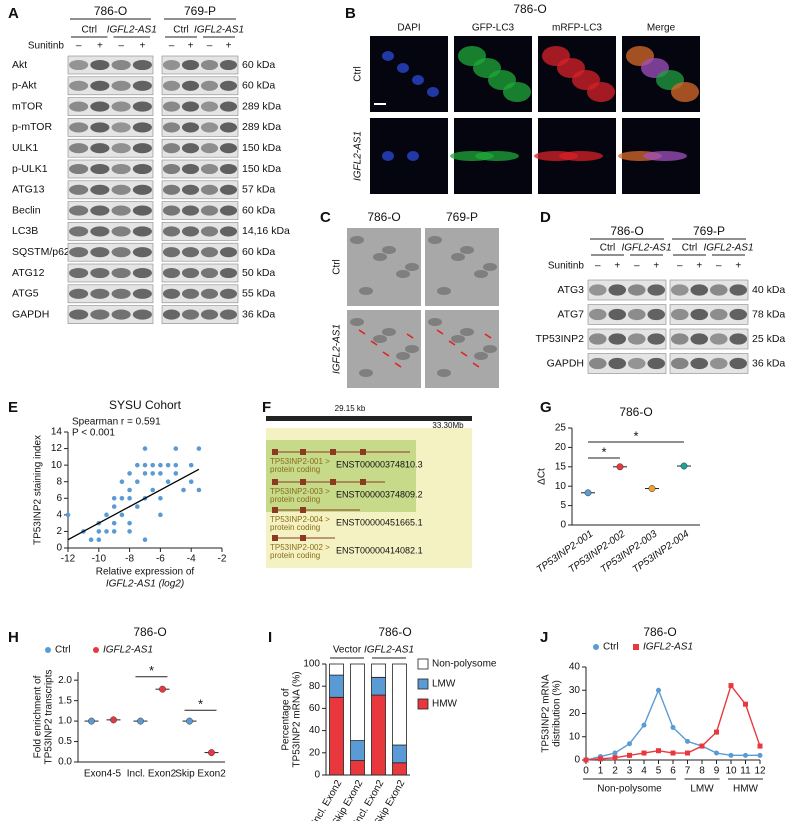 Image resolution: width=790 pixels, height=821 pixels. Describe the element at coordinates (25, 231) in the screenshot. I see `protein-label: LC3B` at that location.